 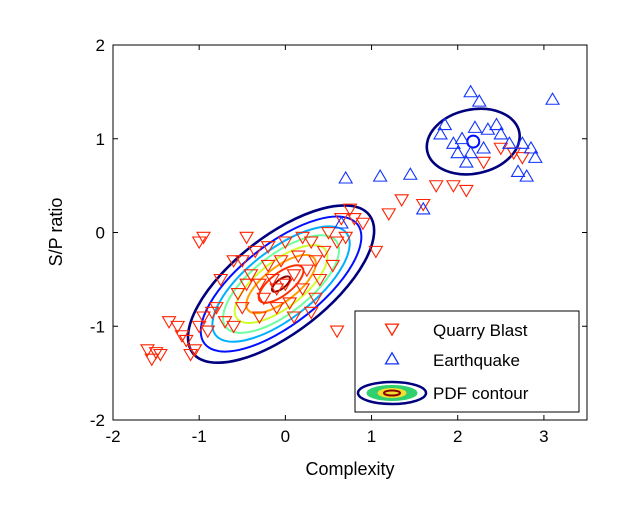 I want to click on x-tick-label: -1, so click(x=199, y=436).